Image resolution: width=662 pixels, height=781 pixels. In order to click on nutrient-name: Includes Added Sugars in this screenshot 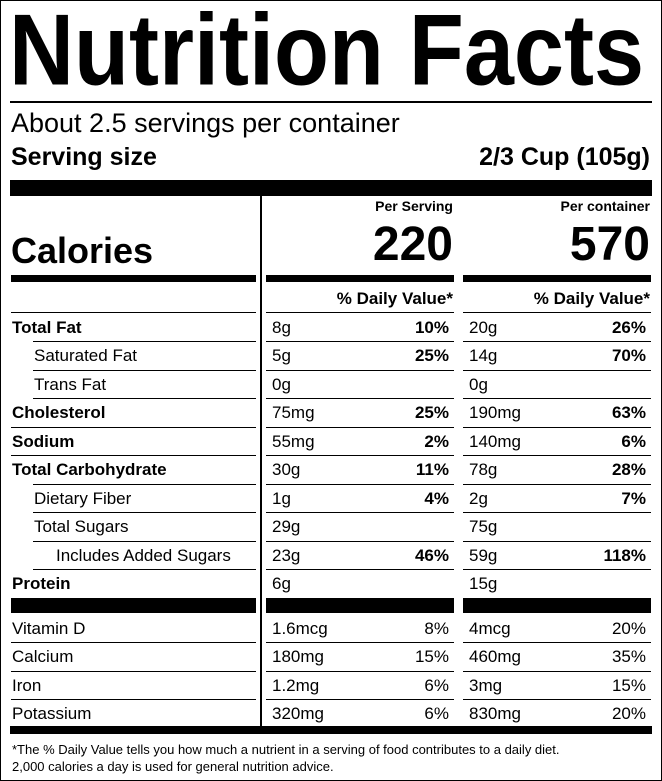, I will do `click(143, 555)`.